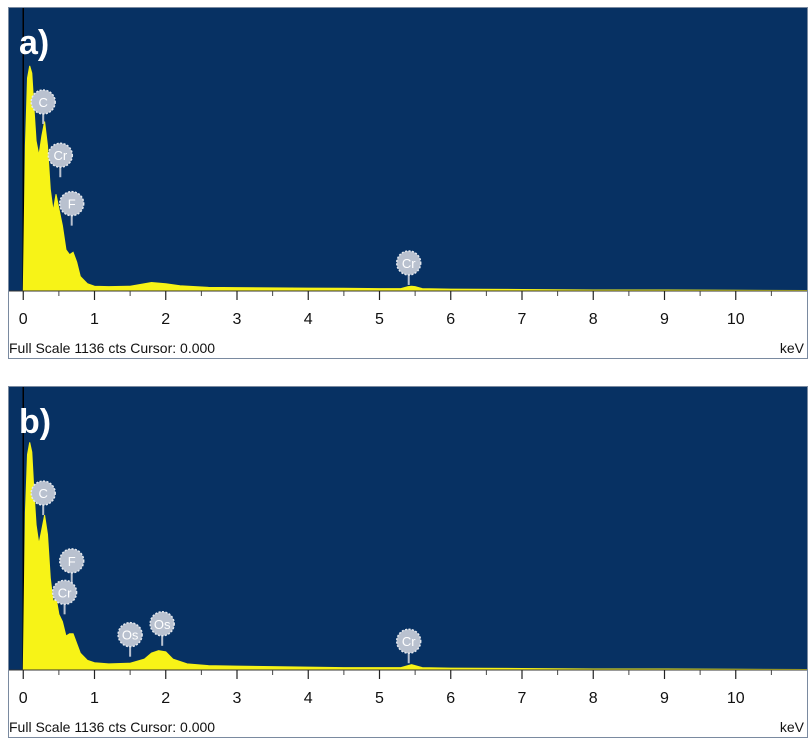  What do you see at coordinates (237, 698) in the screenshot?
I see `x-tick-label-3-b: 3` at bounding box center [237, 698].